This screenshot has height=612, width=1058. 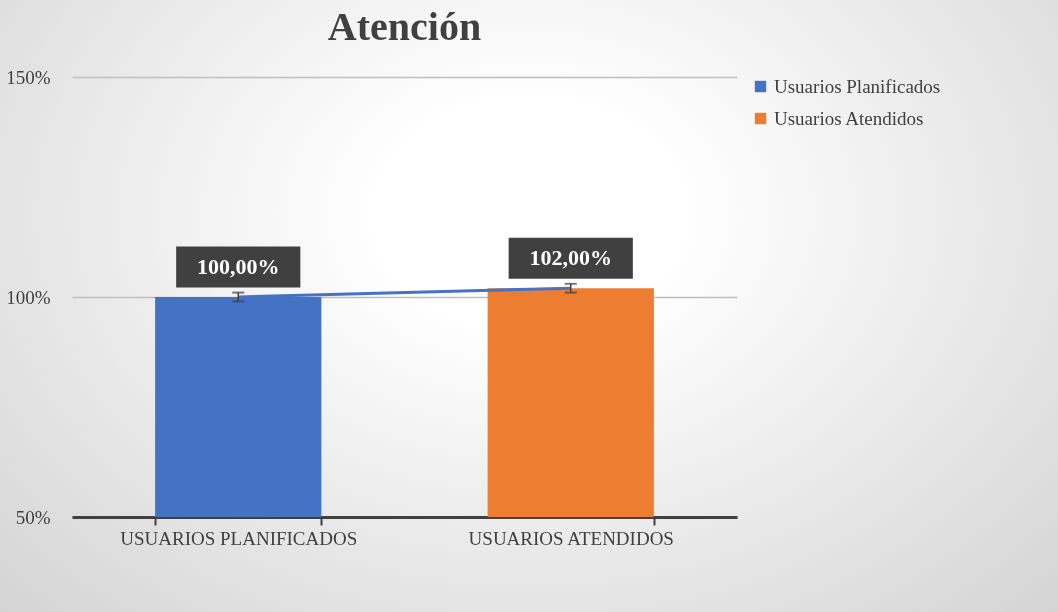 I want to click on data-label: 102,00%, so click(x=570, y=258).